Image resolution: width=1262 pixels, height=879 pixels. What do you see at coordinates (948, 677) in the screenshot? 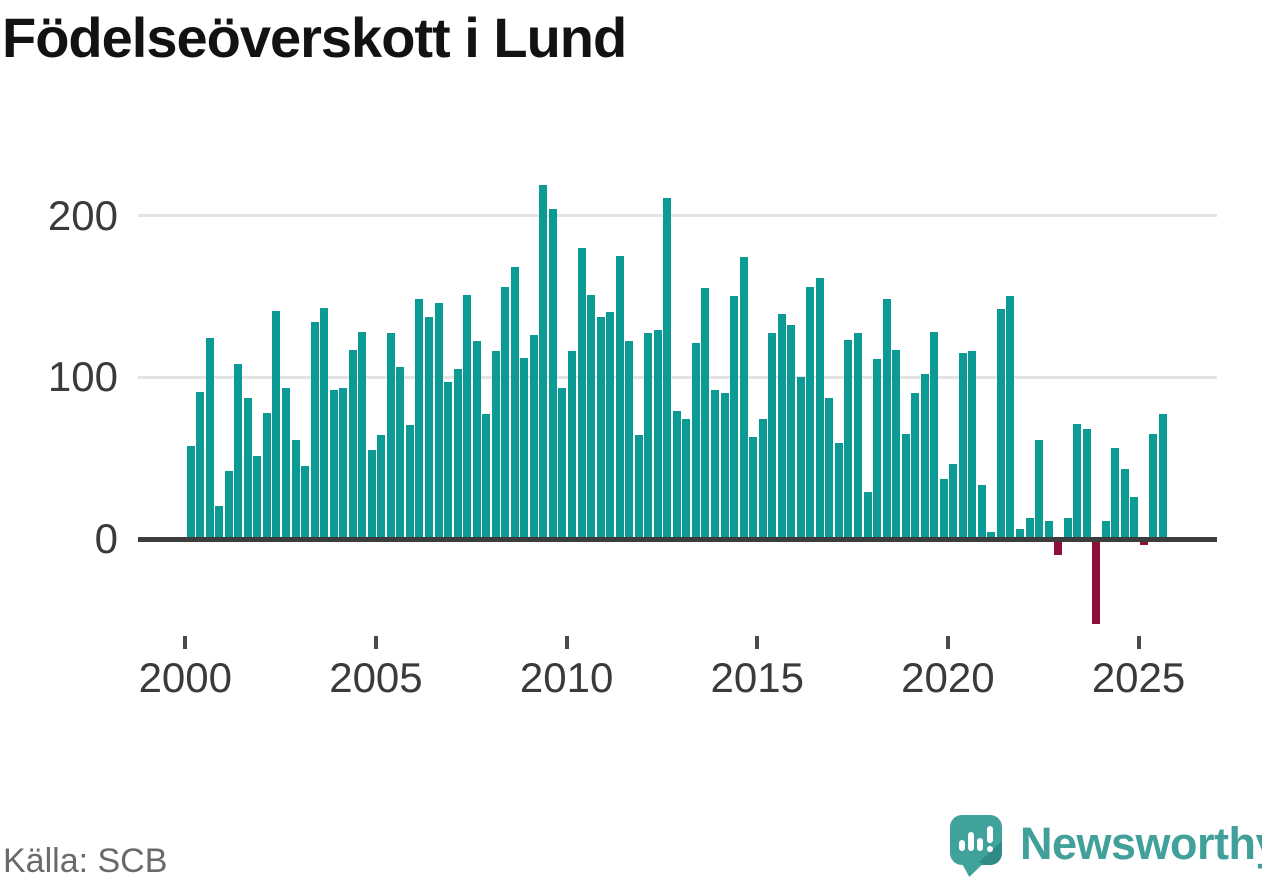
I see `x-axis-label-2020: 2020` at bounding box center [948, 677].